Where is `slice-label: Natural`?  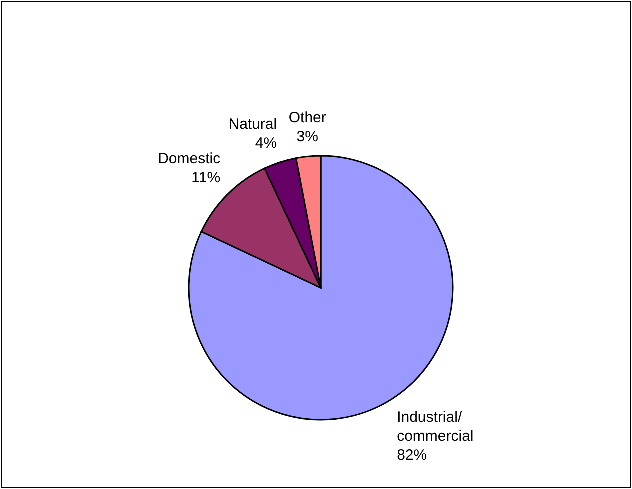 slice-label: Natural is located at coordinates (253, 124).